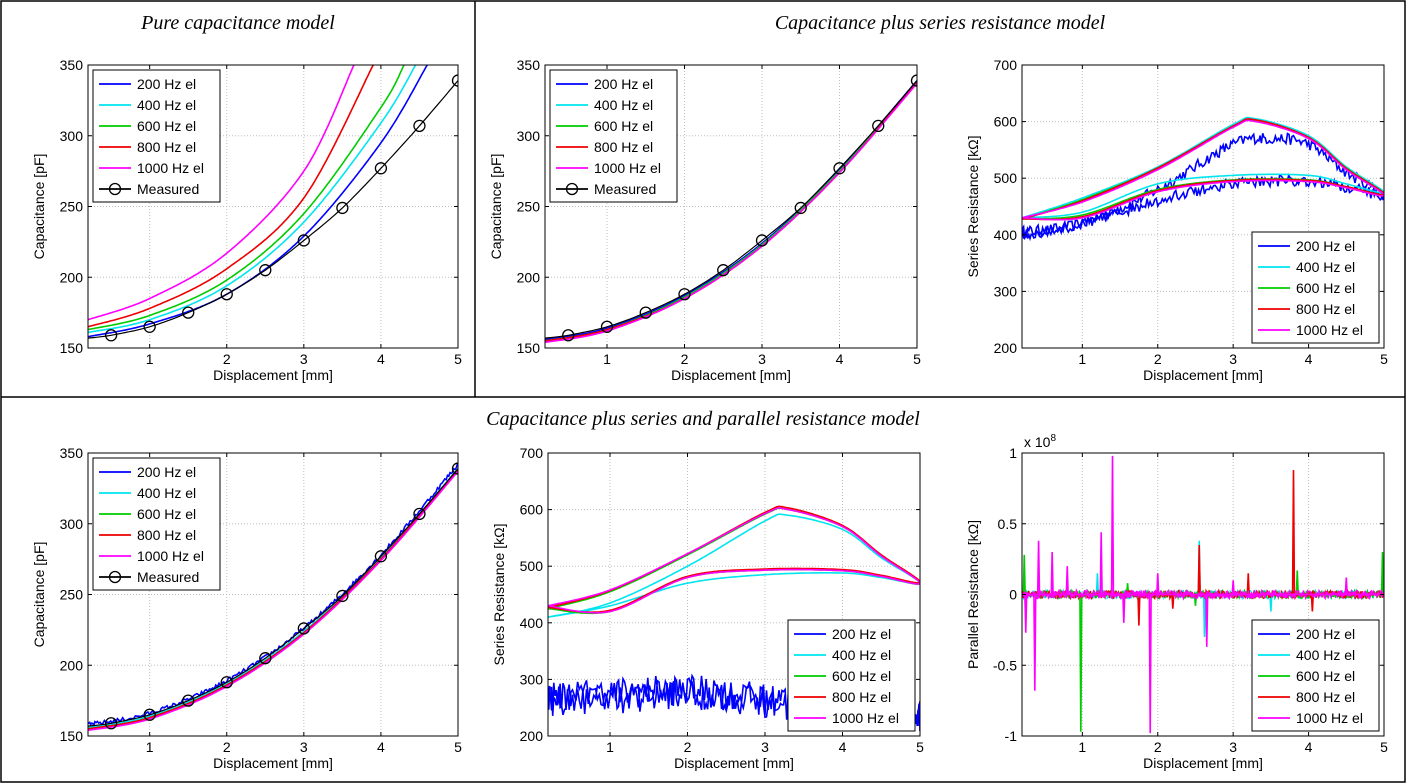 This screenshot has width=1406, height=783. I want to click on y-tick-label: 0.5, so click(1008, 524).